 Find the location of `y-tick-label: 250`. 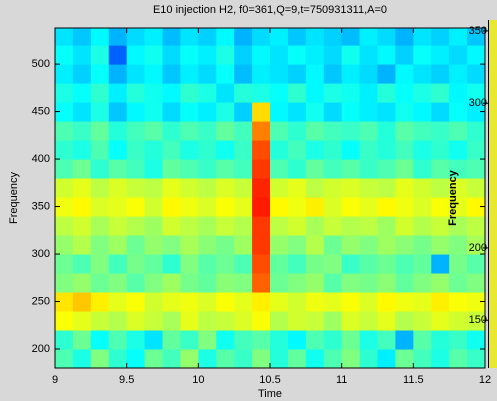

y-tick-label: 250 is located at coordinates (41, 301).